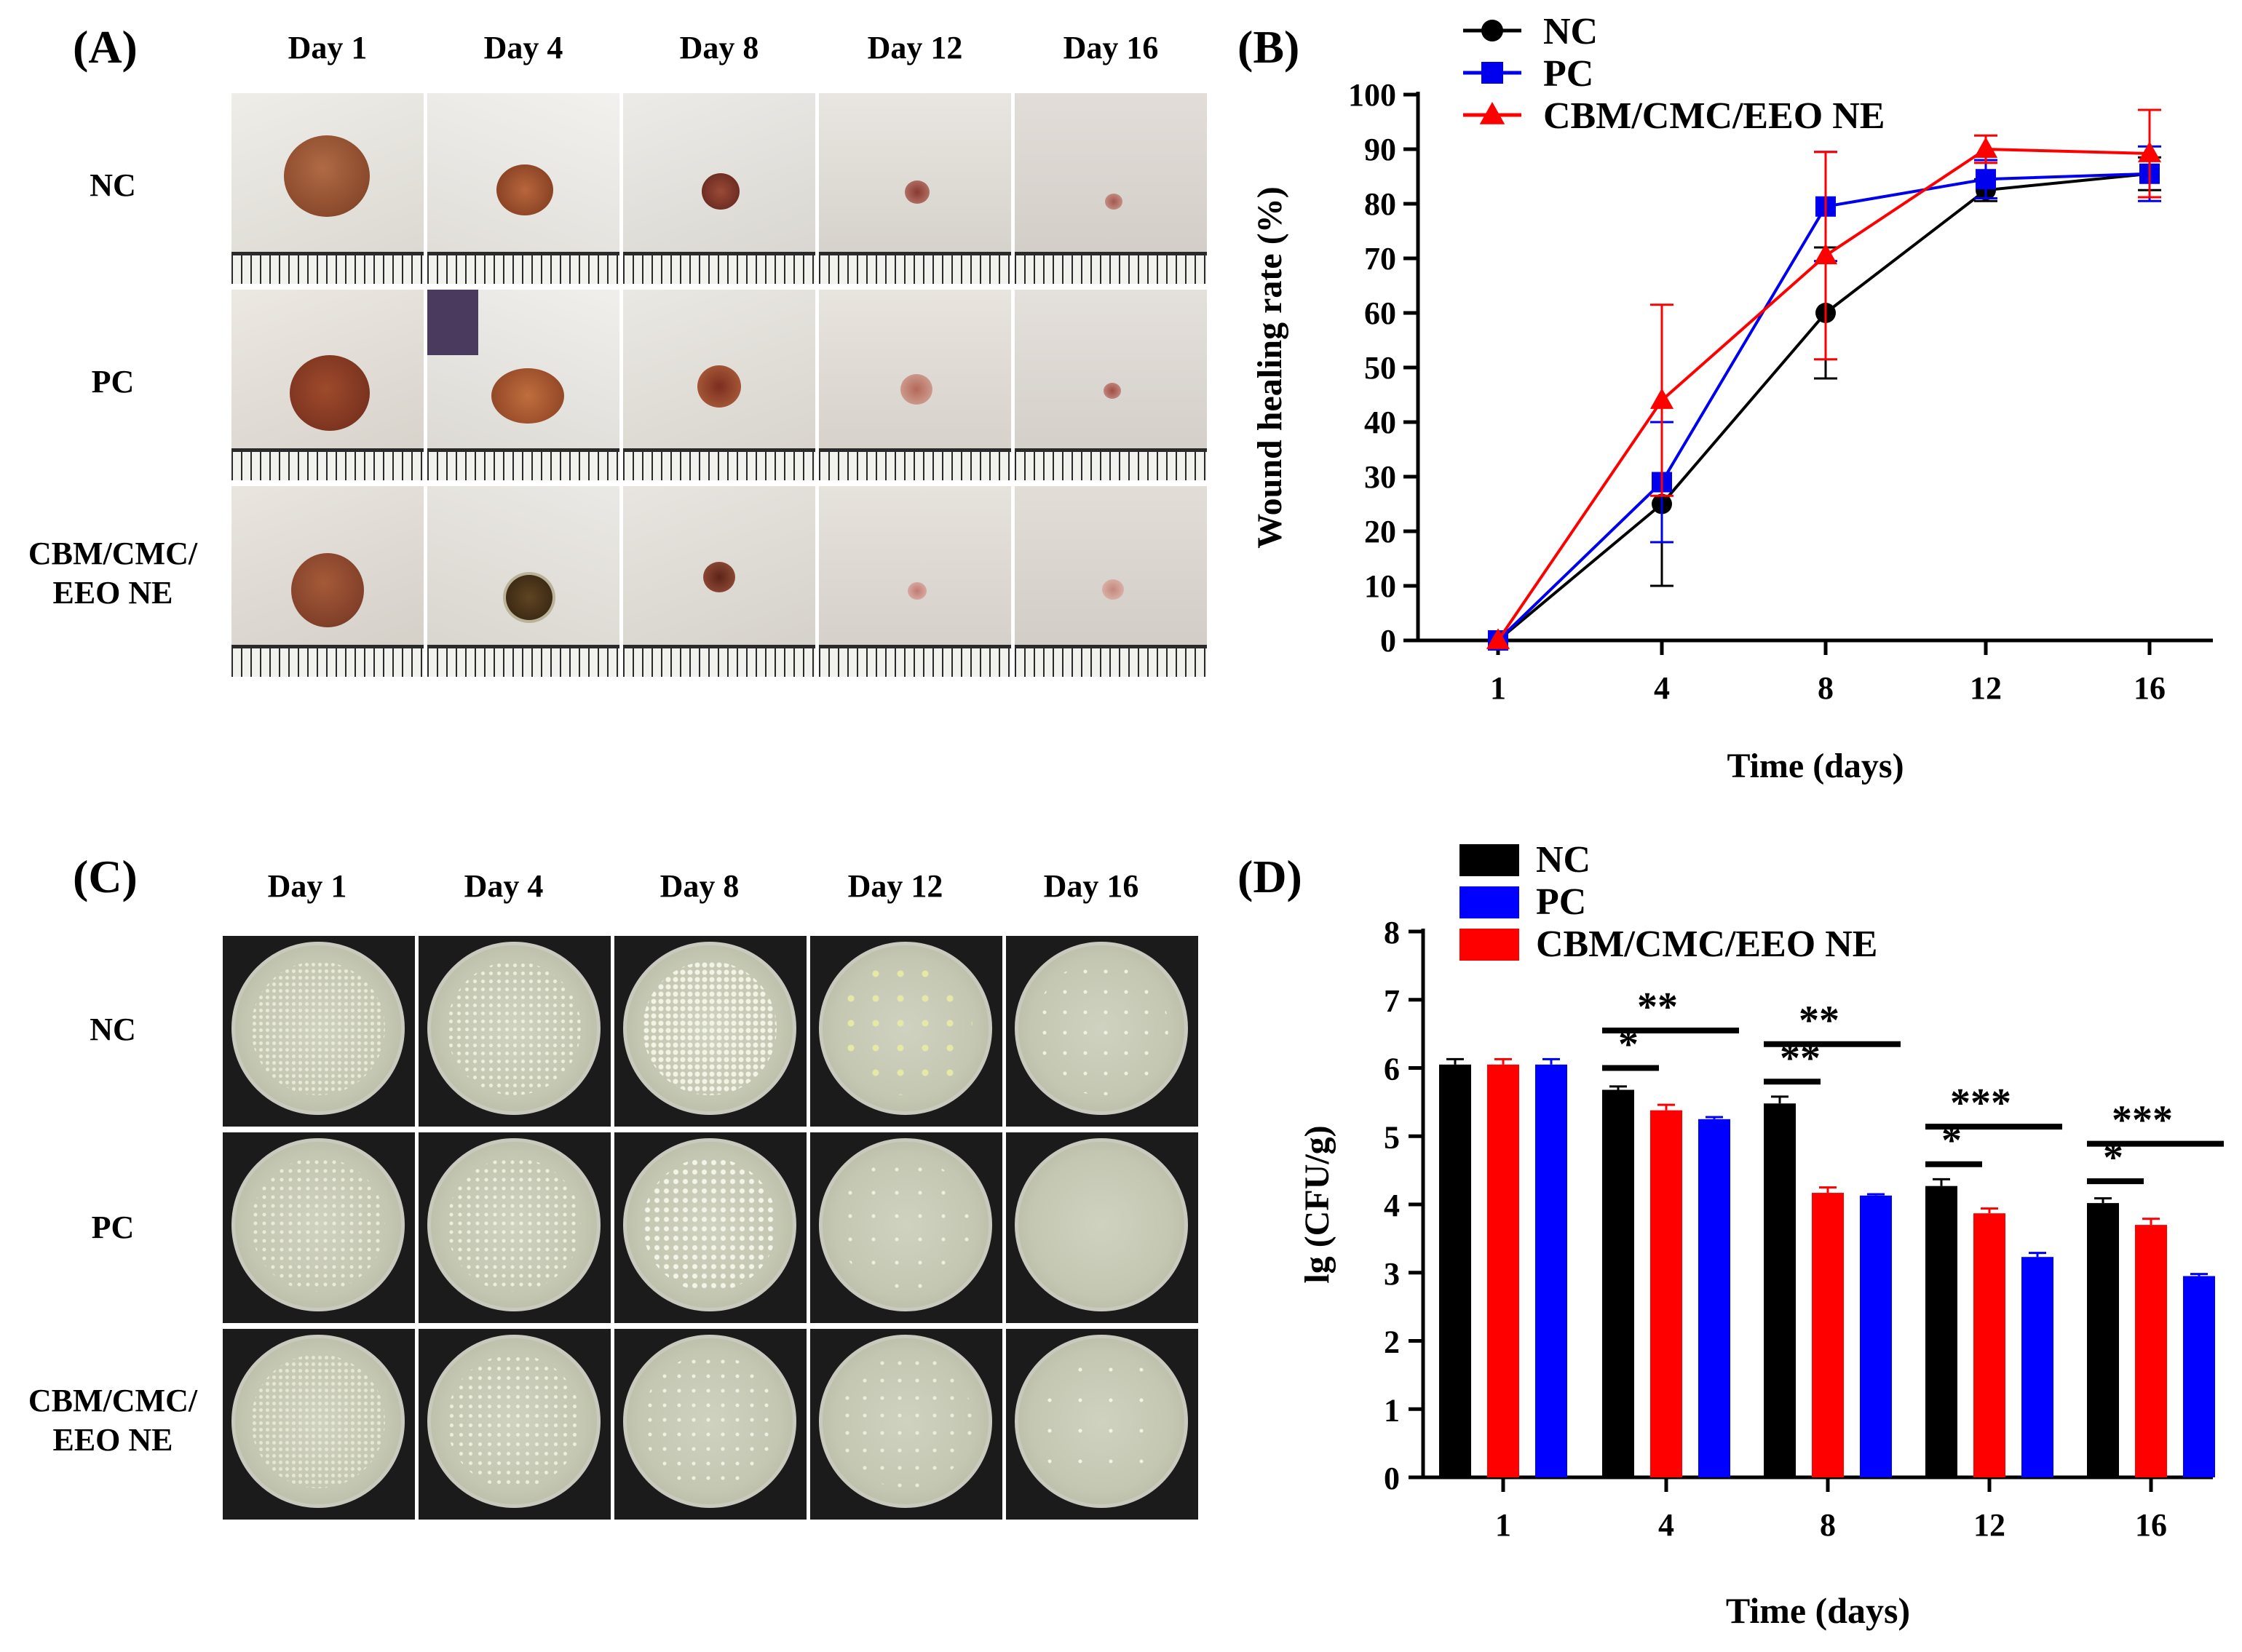  What do you see at coordinates (1270, 367) in the screenshot?
I see `y-axis-title: Wound healing rate (%)` at bounding box center [1270, 367].